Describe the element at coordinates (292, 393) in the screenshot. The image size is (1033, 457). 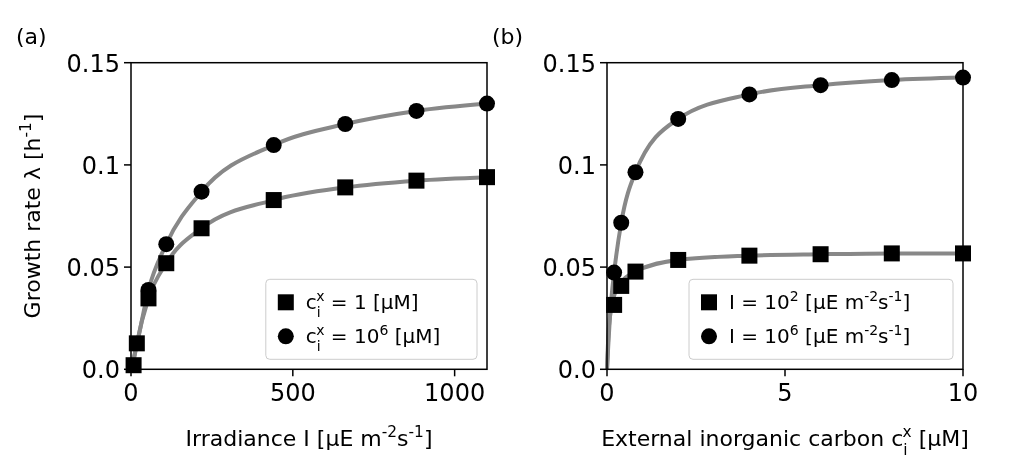
I see `x-tick-label: 500` at that location.